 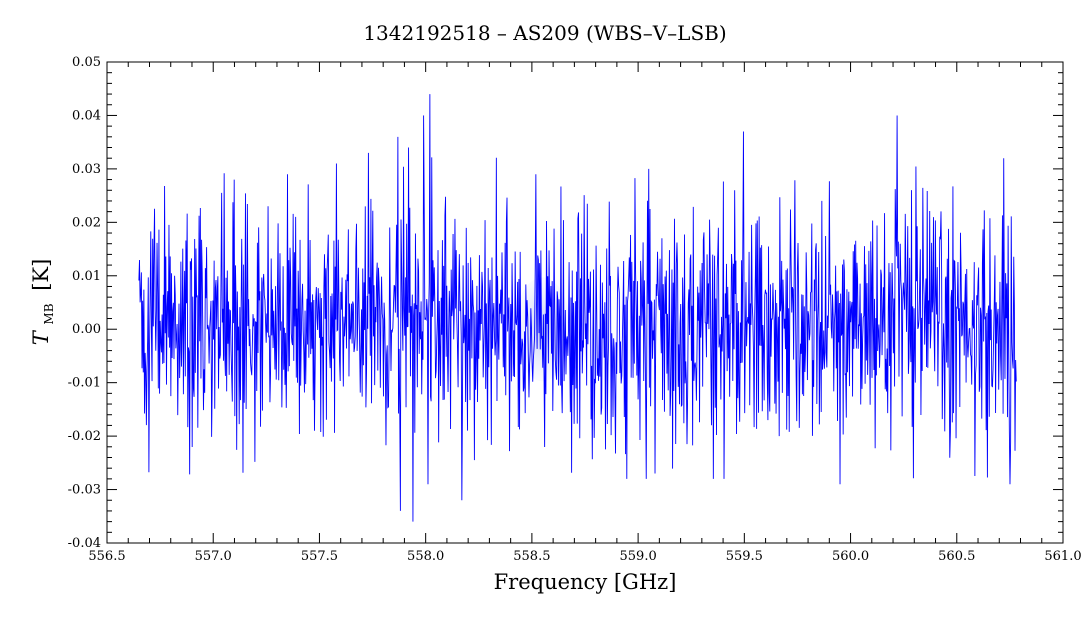 What do you see at coordinates (106, 556) in the screenshot?
I see `x-tick-label: 556.5` at bounding box center [106, 556].